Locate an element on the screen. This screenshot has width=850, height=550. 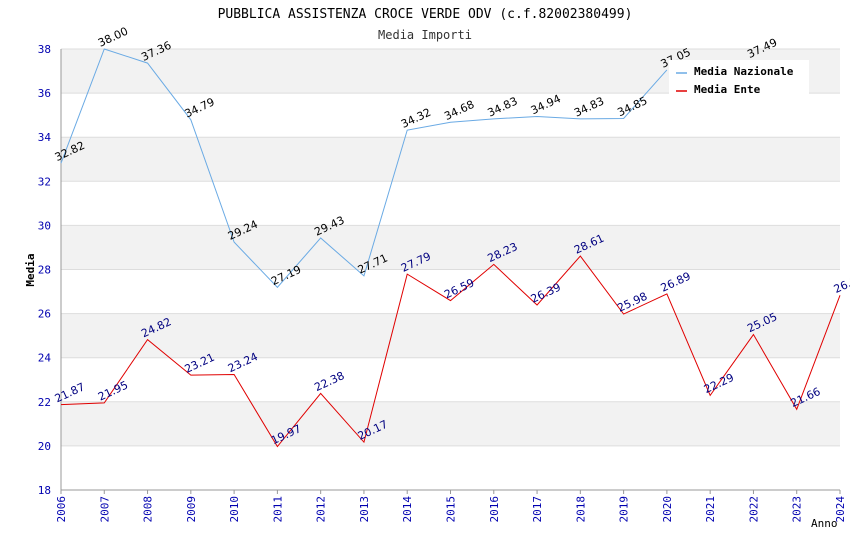
y-tick-label: 34 is located at coordinates (45, 137).